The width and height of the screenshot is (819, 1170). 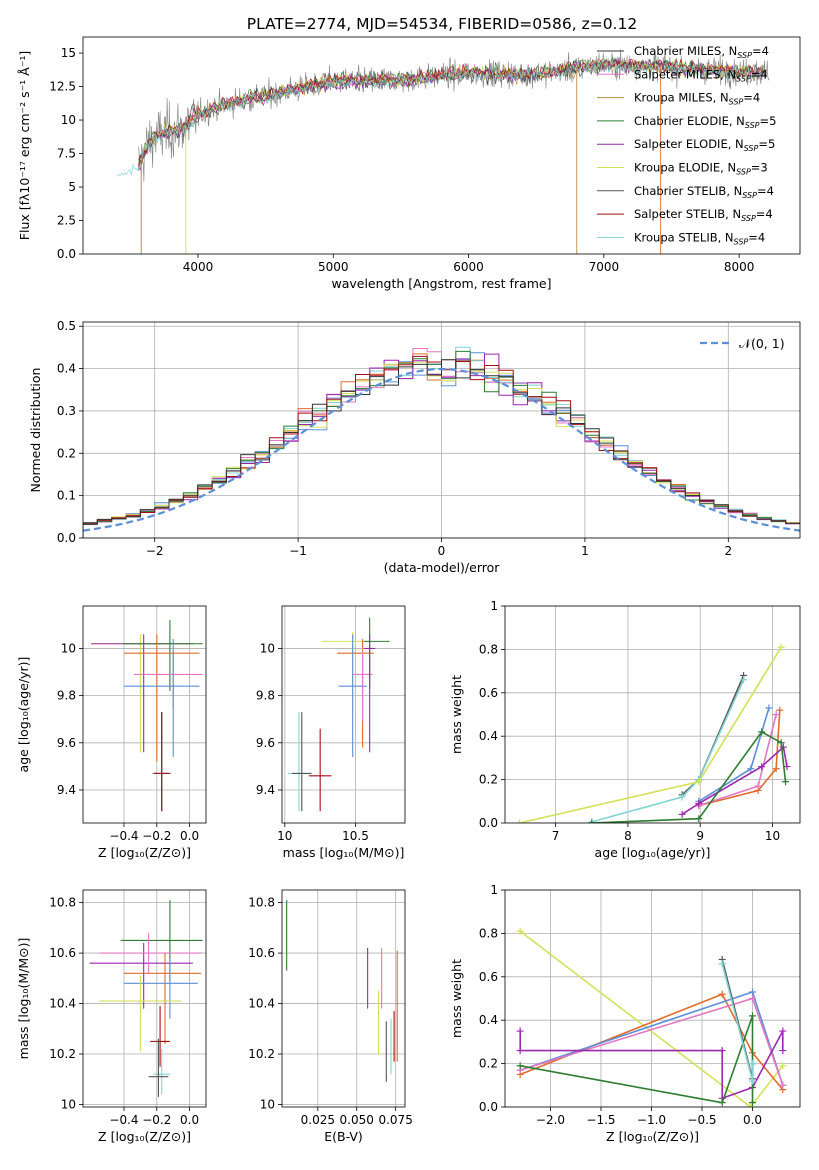 What do you see at coordinates (155, 551) in the screenshot?
I see `x-tick-label: −2` at bounding box center [155, 551].